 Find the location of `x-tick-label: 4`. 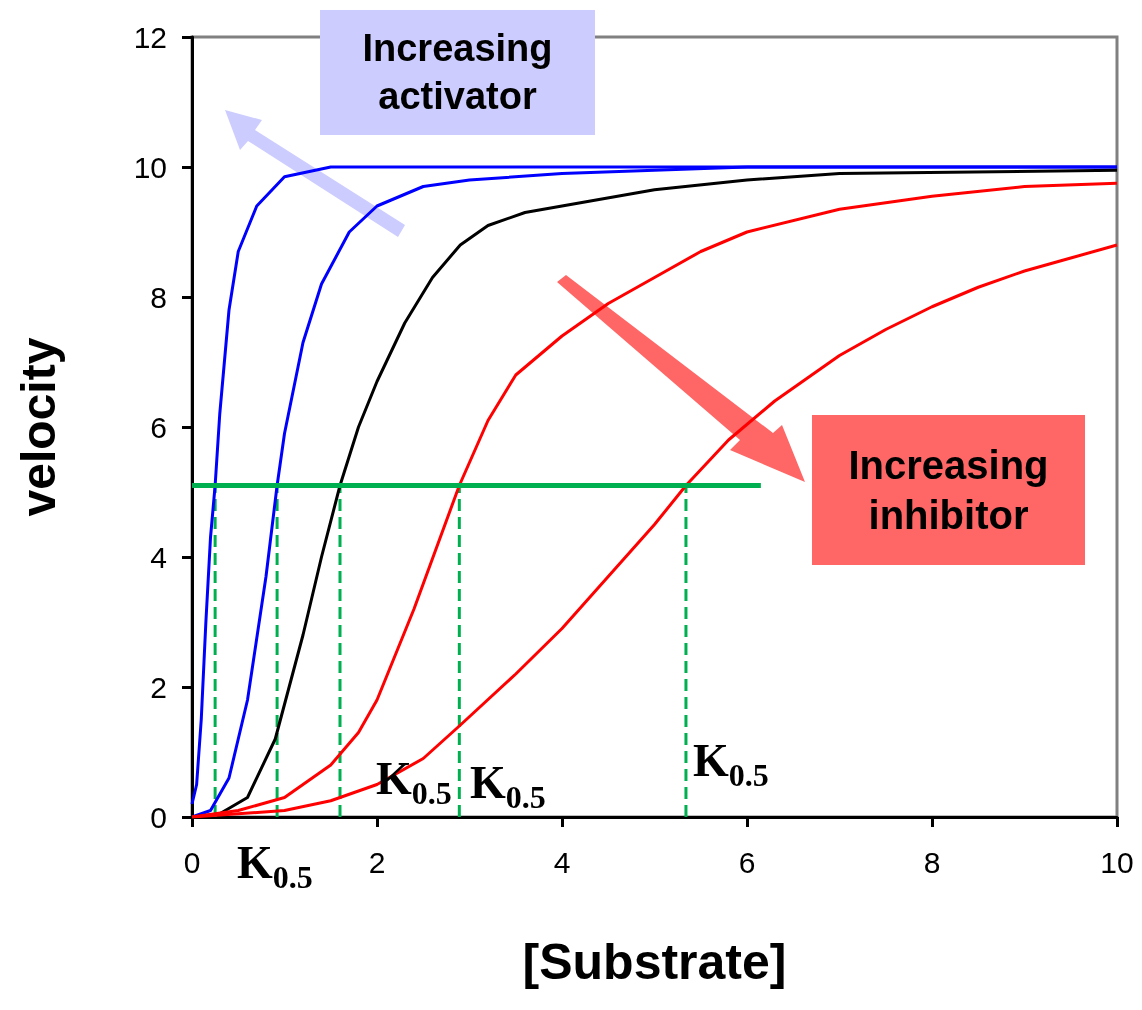

x-tick-label: 4 is located at coordinates (562, 862).